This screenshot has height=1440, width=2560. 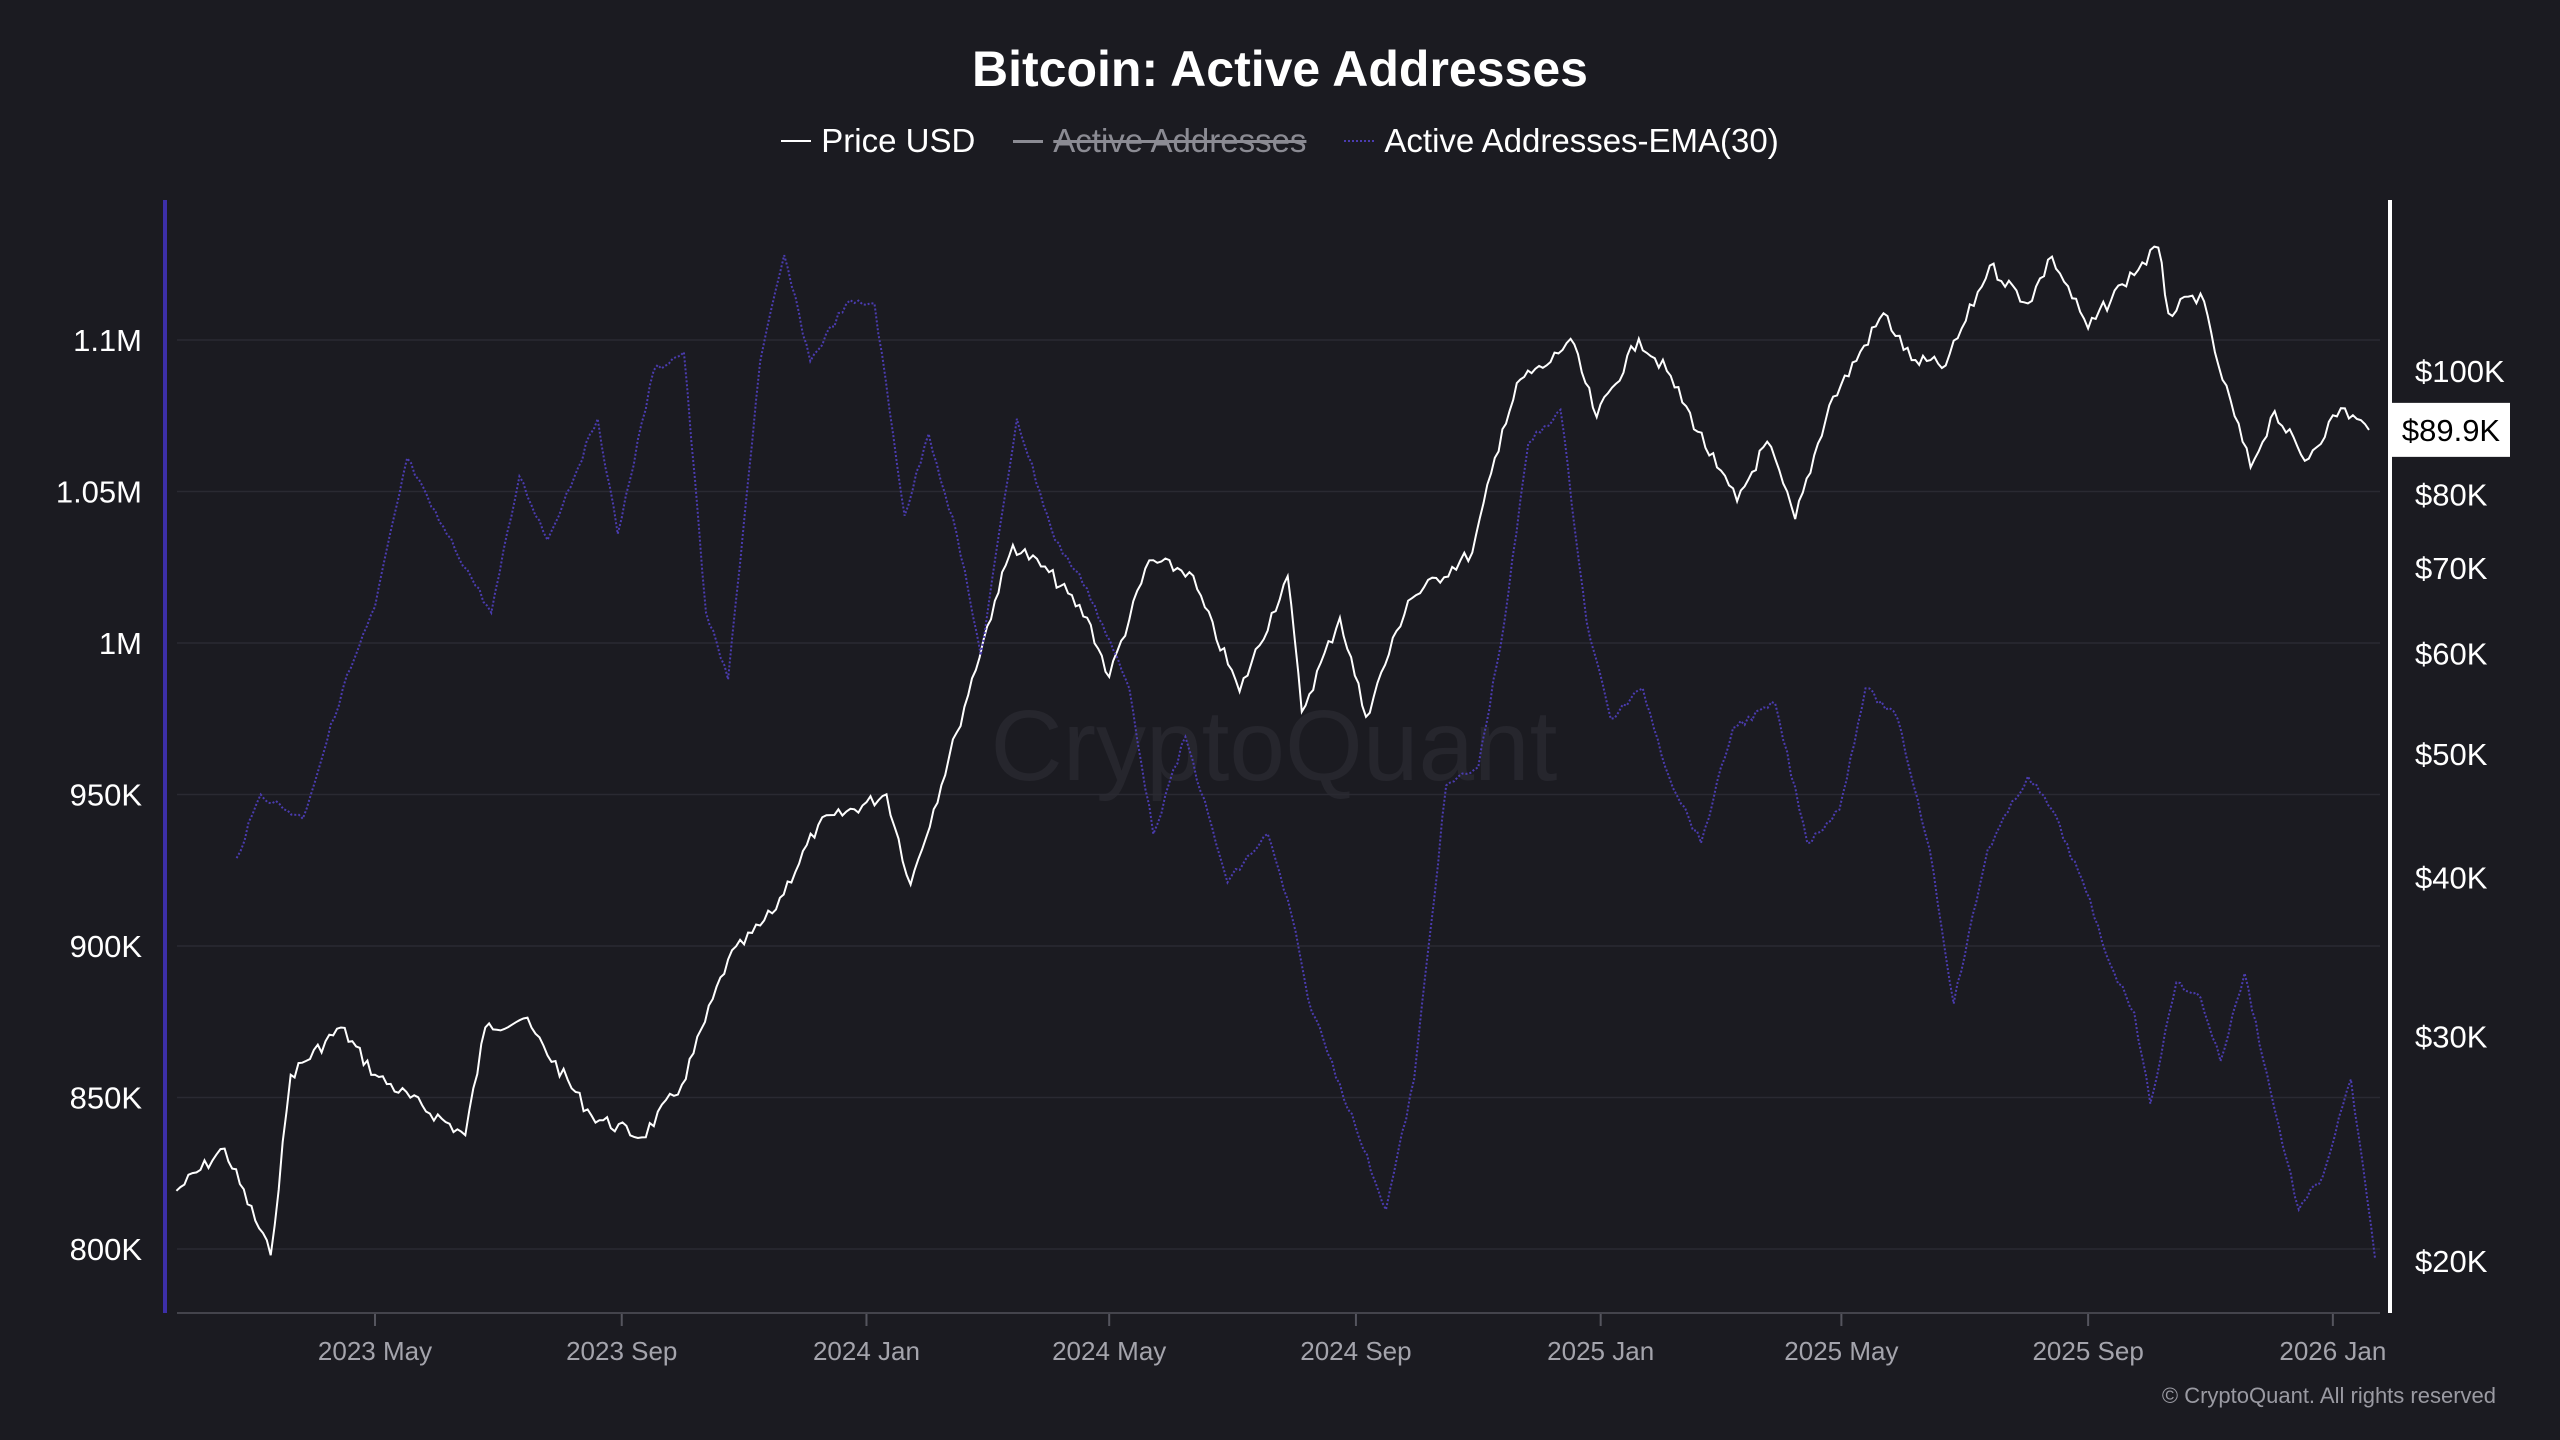 What do you see at coordinates (2451, 878) in the screenshot?
I see `right-tick-label: $40K` at bounding box center [2451, 878].